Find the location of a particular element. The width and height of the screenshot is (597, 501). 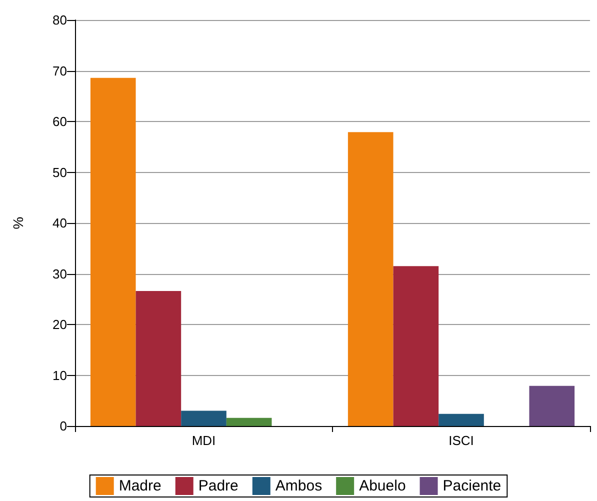

y-tick-label: 30 is located at coordinates (59, 274).